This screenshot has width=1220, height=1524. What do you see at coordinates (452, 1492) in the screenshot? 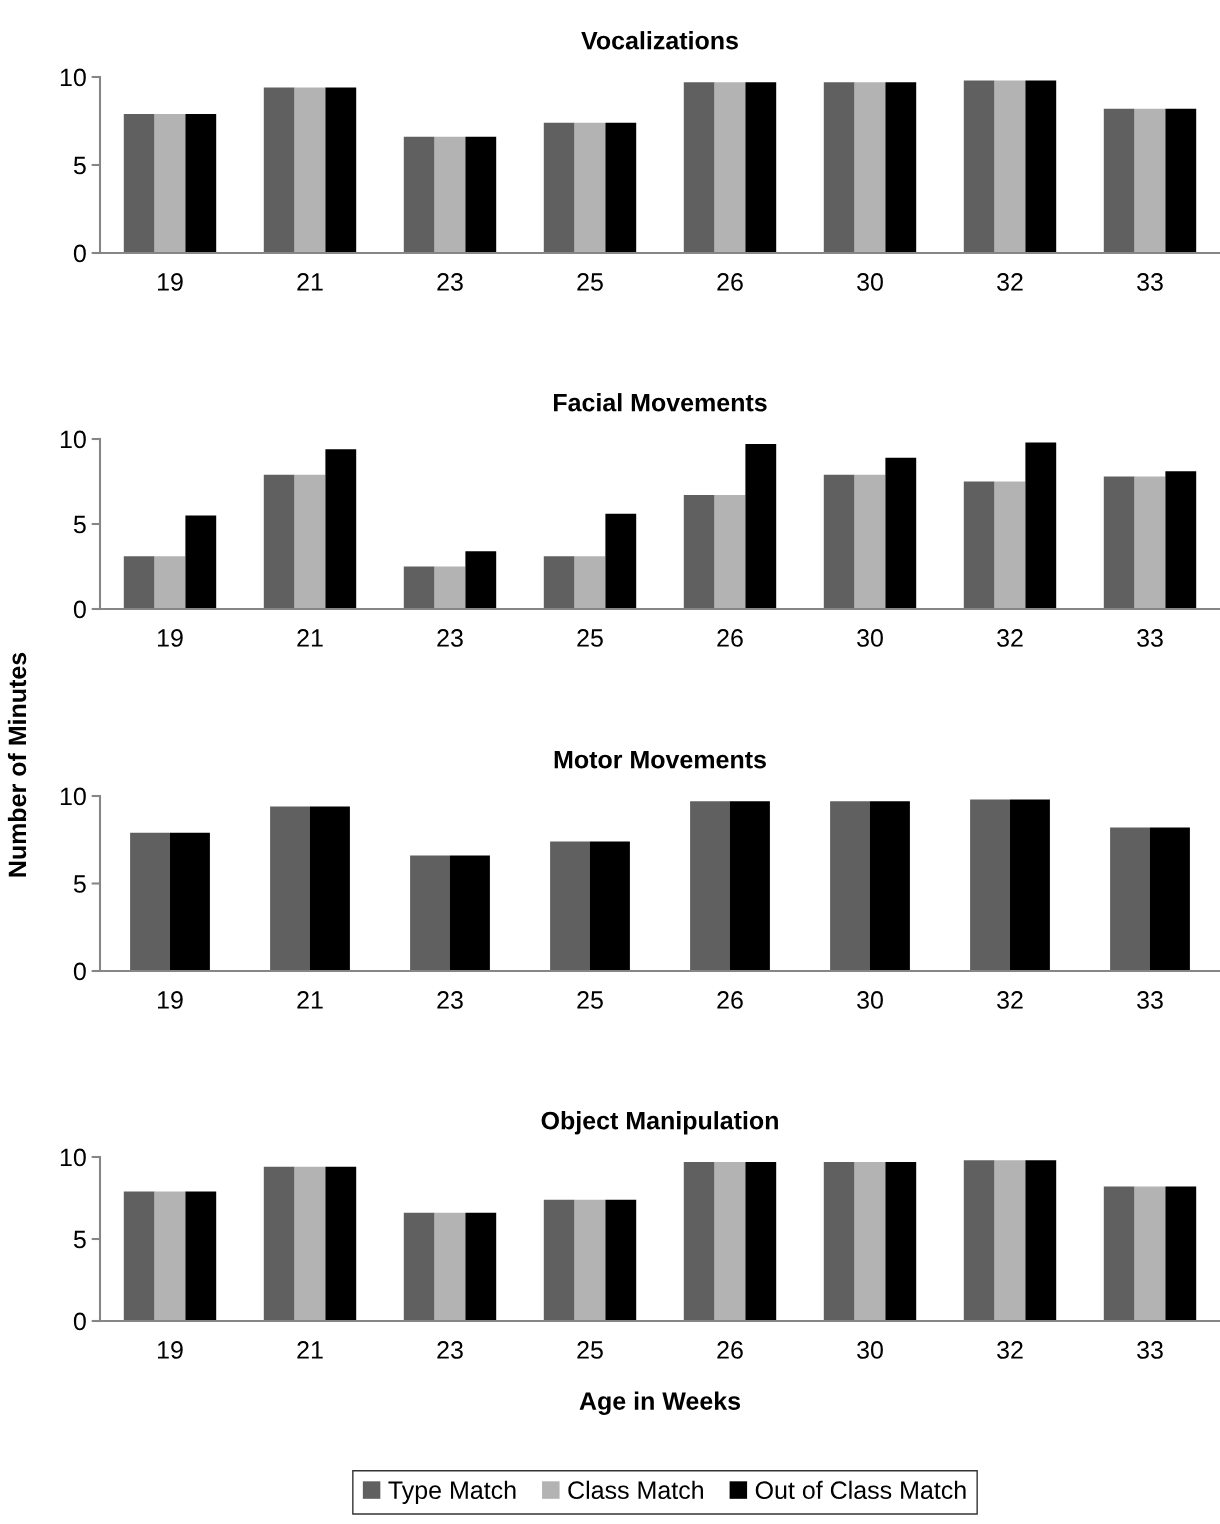
I see `legend-label: Type Match` at bounding box center [452, 1492].